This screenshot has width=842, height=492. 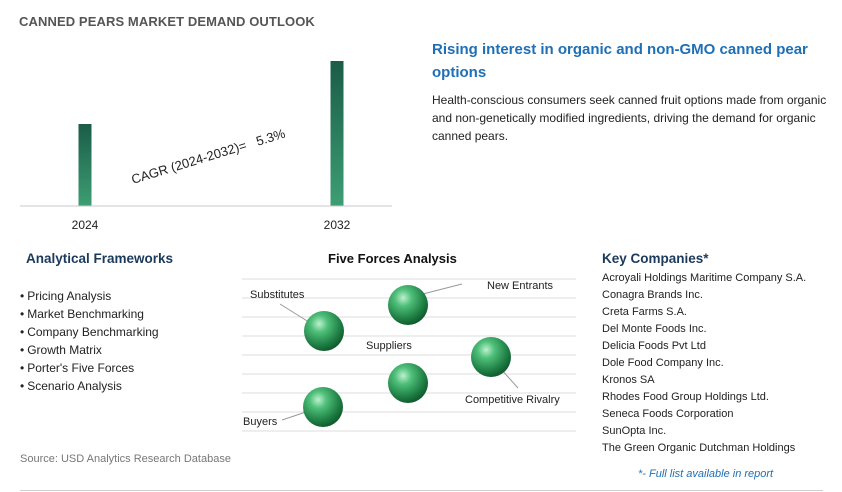 I want to click on company-item: Creta Farms S.A., so click(x=644, y=312).